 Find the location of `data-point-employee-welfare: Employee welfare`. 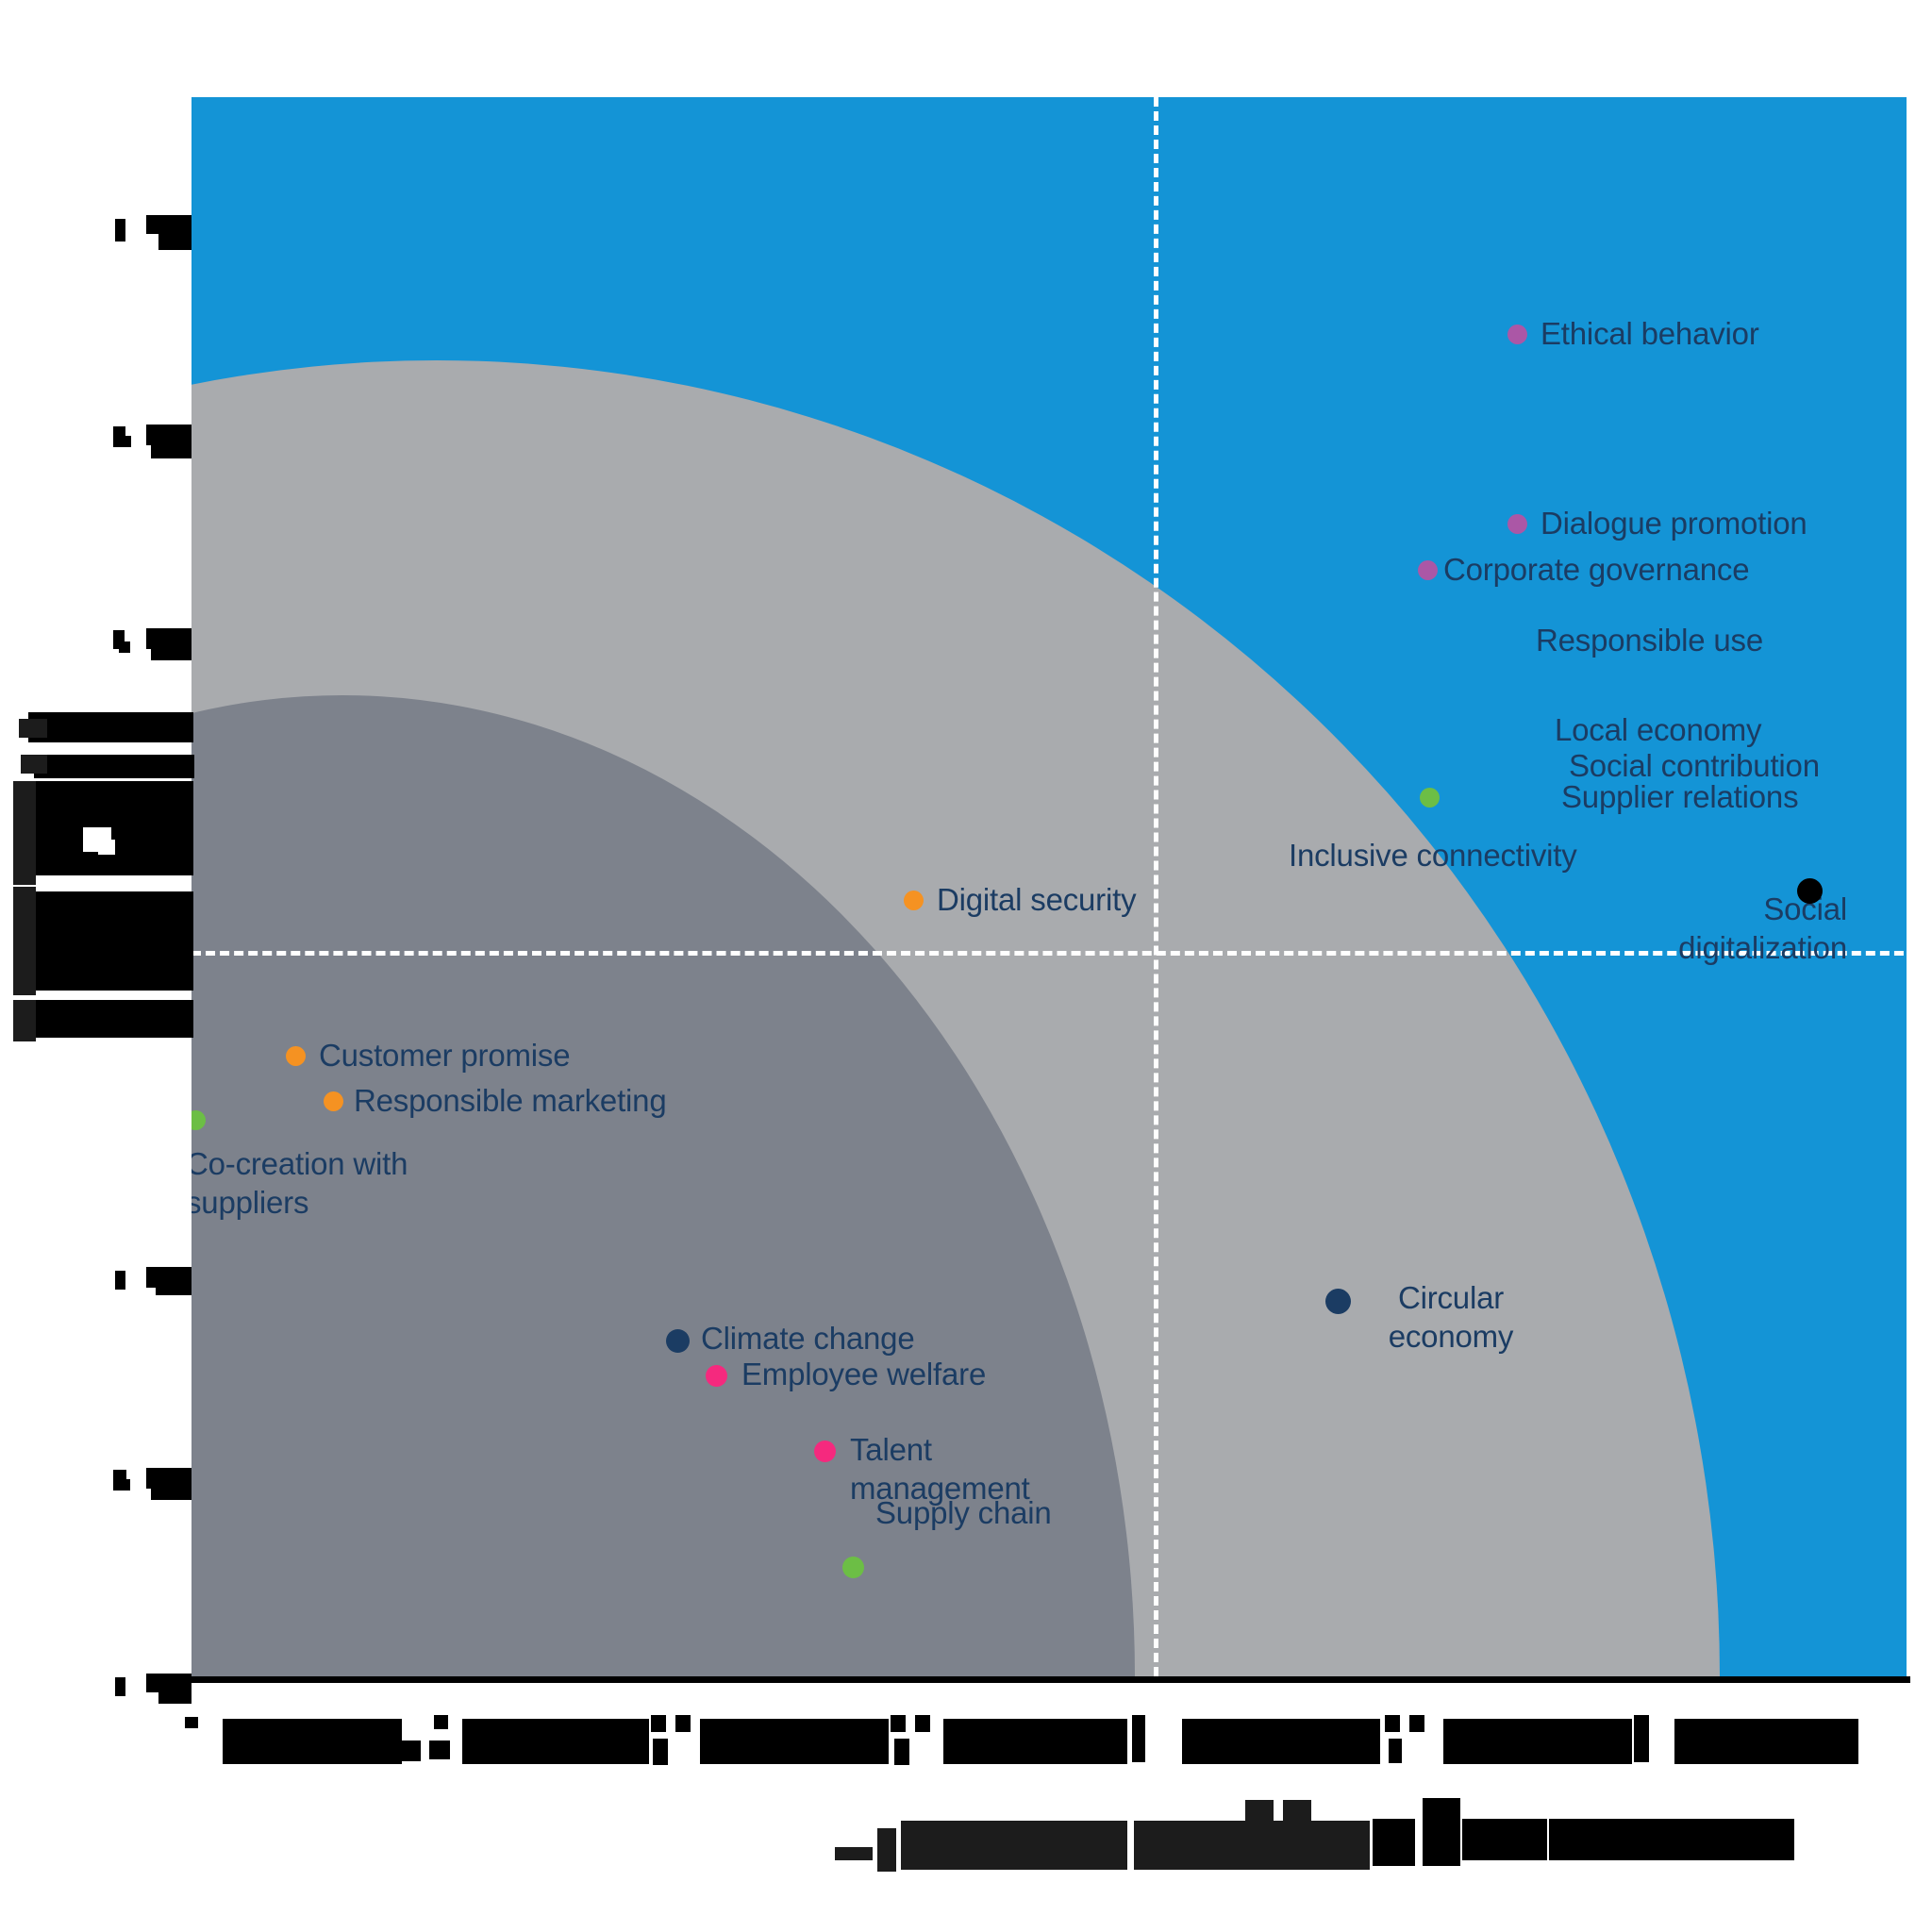

data-point-employee-welfare: Employee welfare is located at coordinates (846, 1374).